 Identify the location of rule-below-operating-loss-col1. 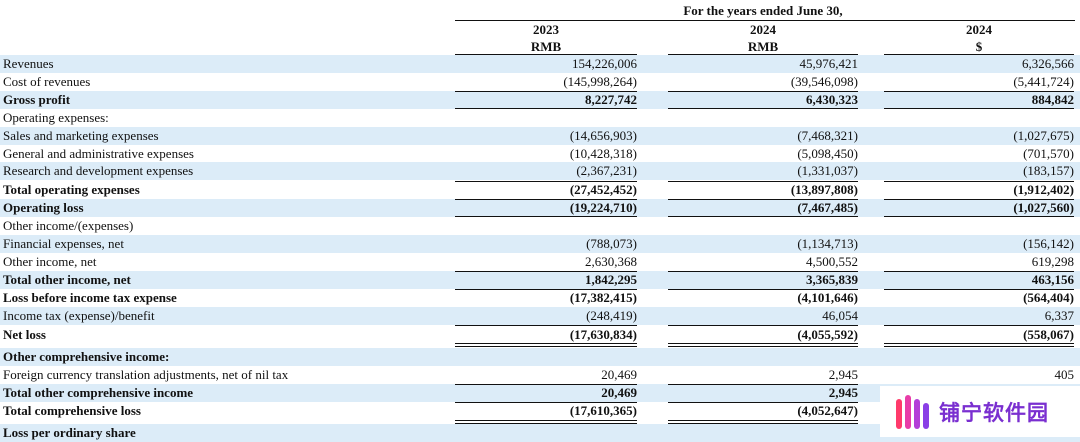
(546, 216).